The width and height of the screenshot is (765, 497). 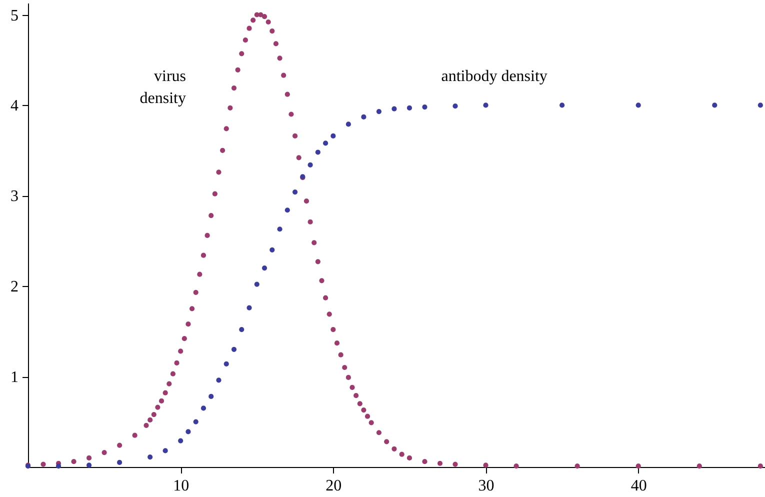 What do you see at coordinates (14, 197) in the screenshot?
I see `y-tick-label: 3` at bounding box center [14, 197].